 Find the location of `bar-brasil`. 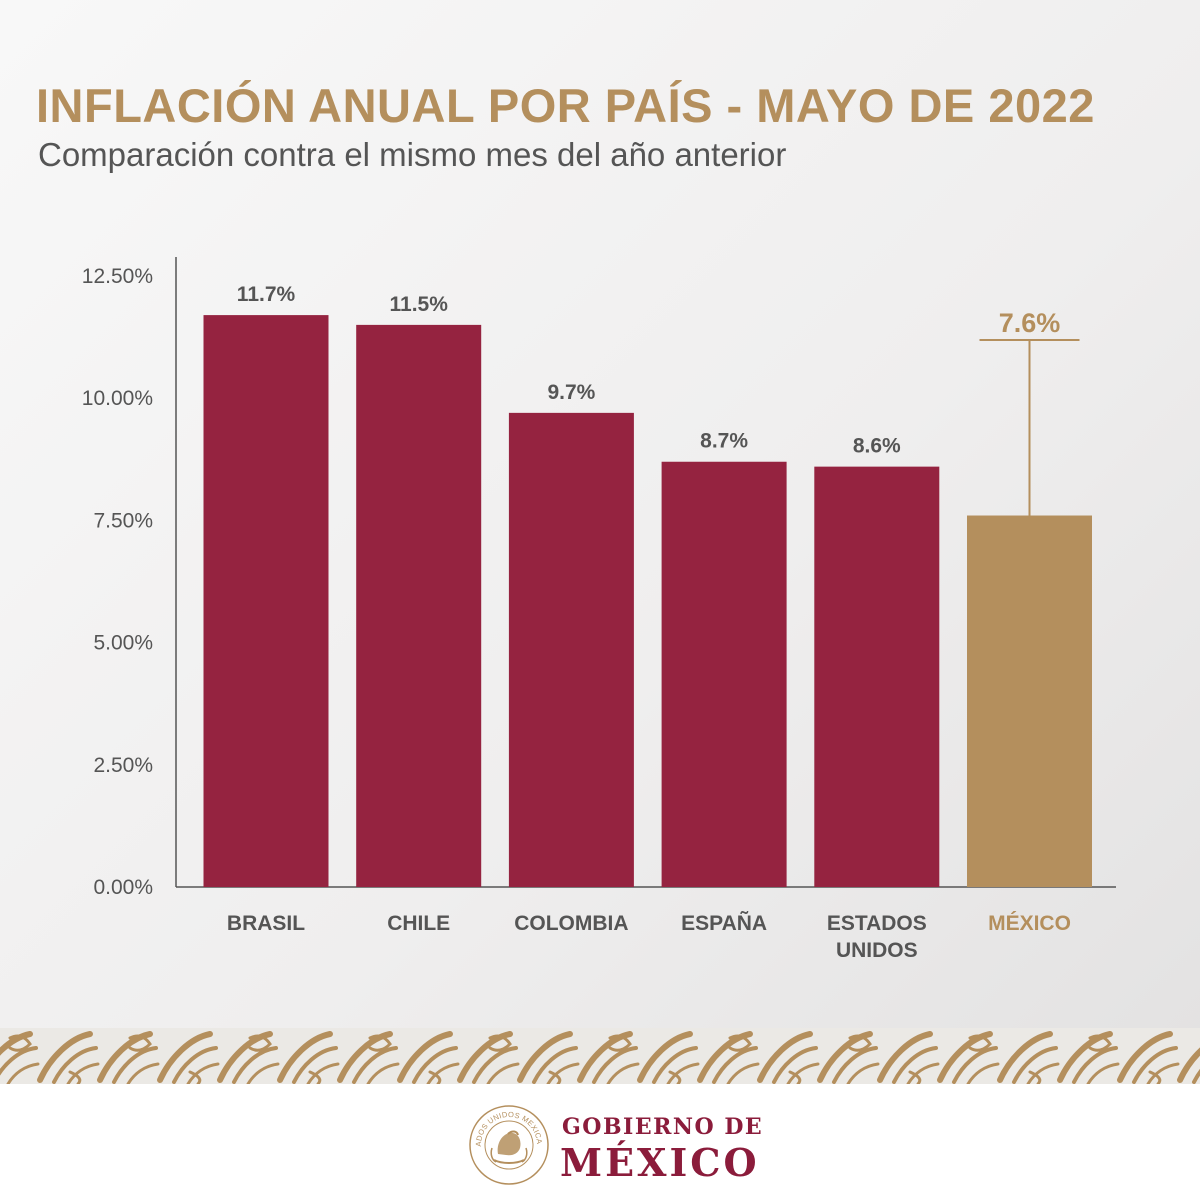

bar-brasil is located at coordinates (266, 601).